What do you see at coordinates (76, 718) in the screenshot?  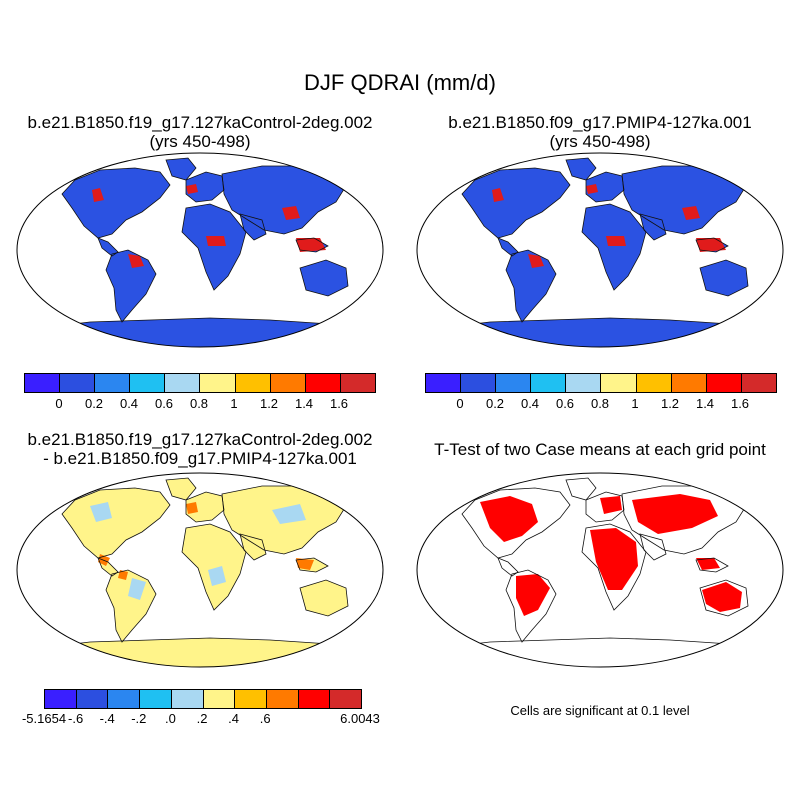 I see `colorbar-difference-tick-label: -.6` at bounding box center [76, 718].